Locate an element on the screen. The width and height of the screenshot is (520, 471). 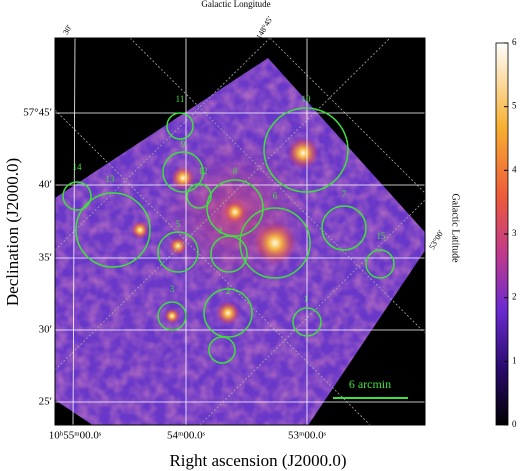
y-axis-title: Declination (J2000.0) is located at coordinates (12, 232).